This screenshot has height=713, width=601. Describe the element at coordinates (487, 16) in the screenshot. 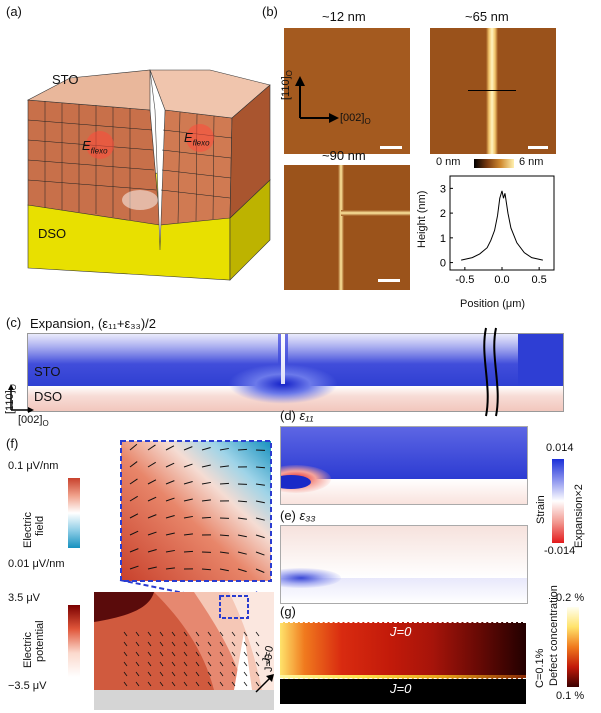

I see `afm-title-65nm: ~65 nm` at that location.